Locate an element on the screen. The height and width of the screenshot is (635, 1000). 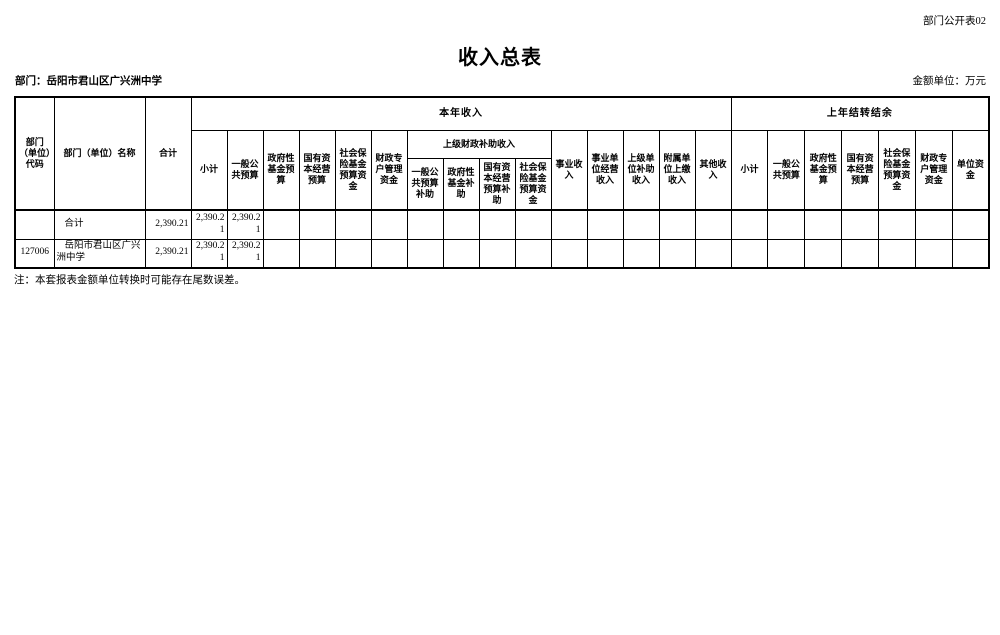
table-body: 合计 2,390.21 2,390.21 2,390.21 is located at coordinates (502, 239).